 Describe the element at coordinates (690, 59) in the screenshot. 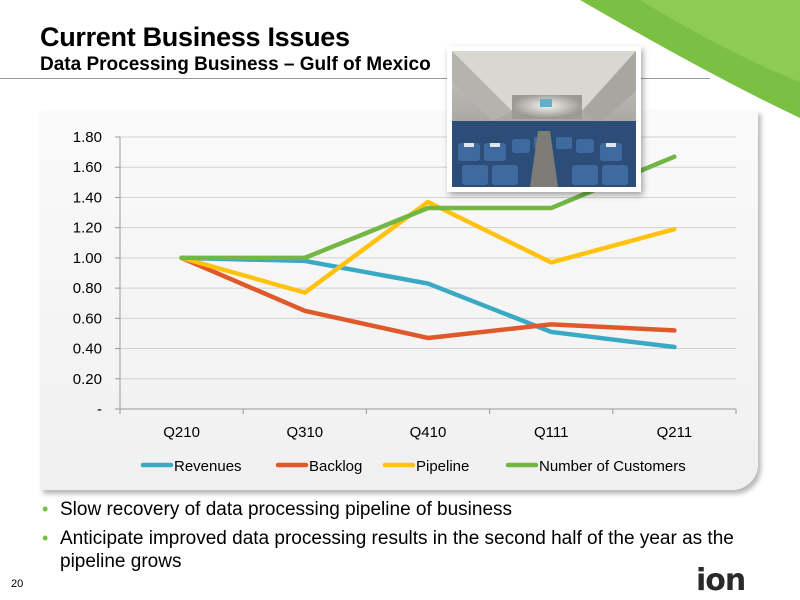

I see `green-swoosh-decoration` at that location.